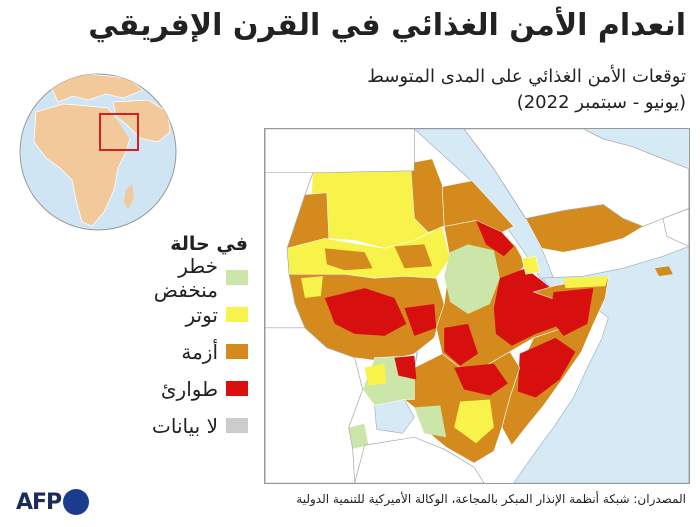 The height and width of the screenshot is (527, 700). I want to click on legend-title: في حالة, so click(209, 244).